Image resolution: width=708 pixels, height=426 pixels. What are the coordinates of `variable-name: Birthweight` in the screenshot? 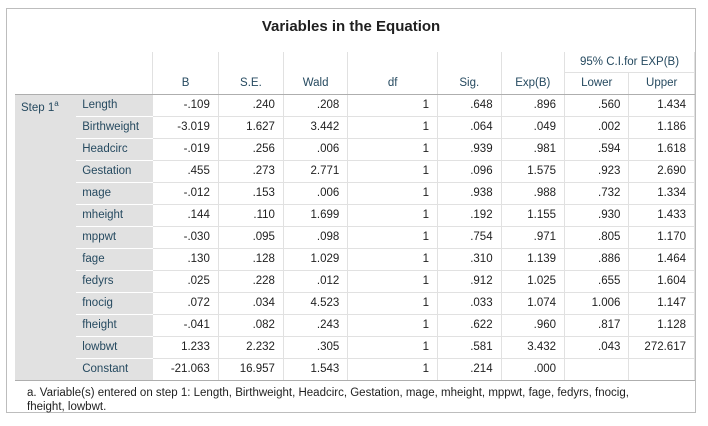 It's located at (114, 127).